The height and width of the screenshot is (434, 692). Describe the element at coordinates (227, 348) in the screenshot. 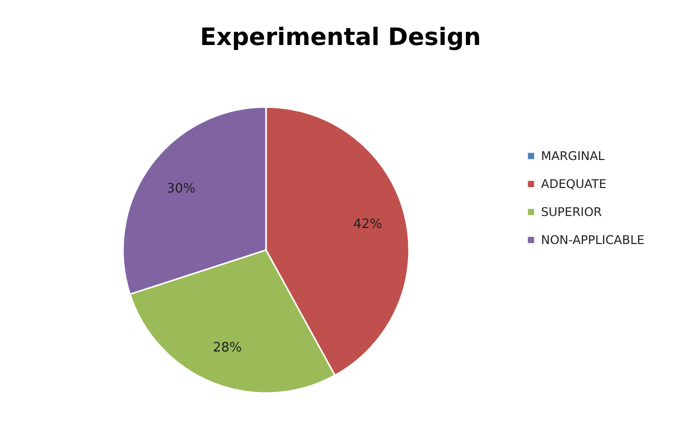

I see `data-label: 28%` at that location.